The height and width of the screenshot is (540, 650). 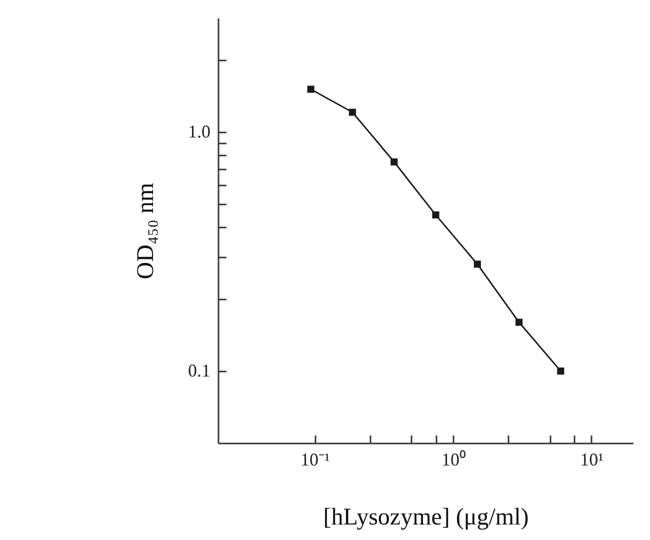 What do you see at coordinates (426, 517) in the screenshot?
I see `x-axis-title: [hLysozyme] (μg/ml)` at bounding box center [426, 517].